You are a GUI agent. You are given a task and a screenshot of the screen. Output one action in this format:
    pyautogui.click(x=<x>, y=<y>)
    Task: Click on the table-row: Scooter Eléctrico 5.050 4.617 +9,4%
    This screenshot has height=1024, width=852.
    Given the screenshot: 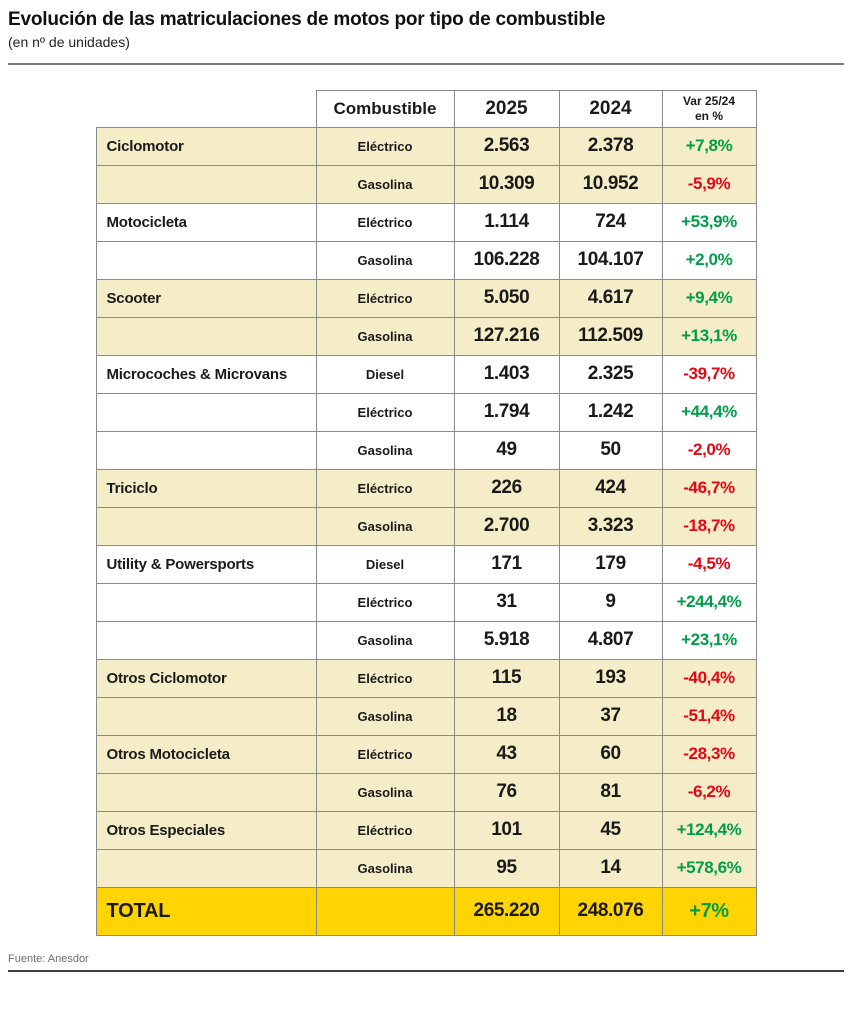 What is the action you would take?
    pyautogui.click(x=426, y=298)
    